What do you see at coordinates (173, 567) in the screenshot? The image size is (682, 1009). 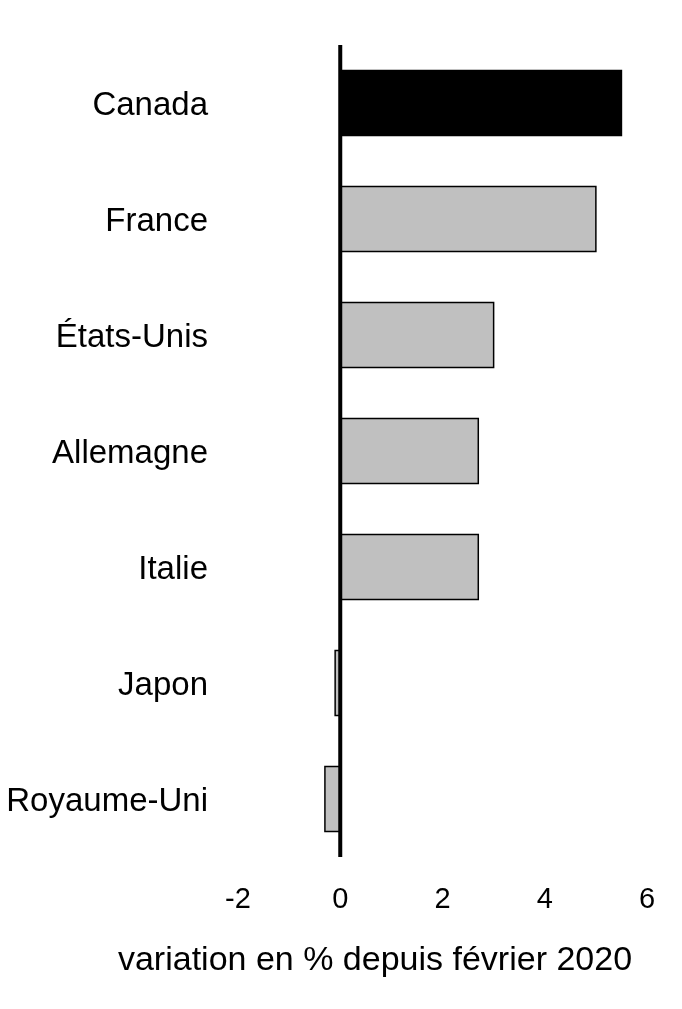 I see `y-tick-label: Italie` at bounding box center [173, 567].